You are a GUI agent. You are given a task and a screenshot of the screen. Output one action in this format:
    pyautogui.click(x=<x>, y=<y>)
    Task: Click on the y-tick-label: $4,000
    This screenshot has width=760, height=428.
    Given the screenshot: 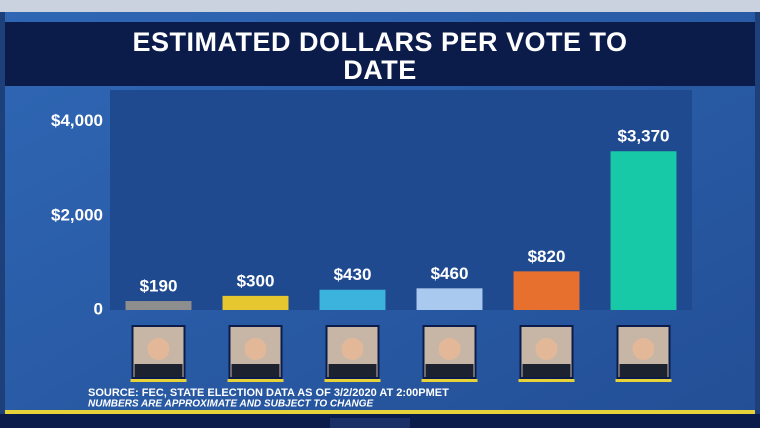 What is the action you would take?
    pyautogui.click(x=77, y=120)
    